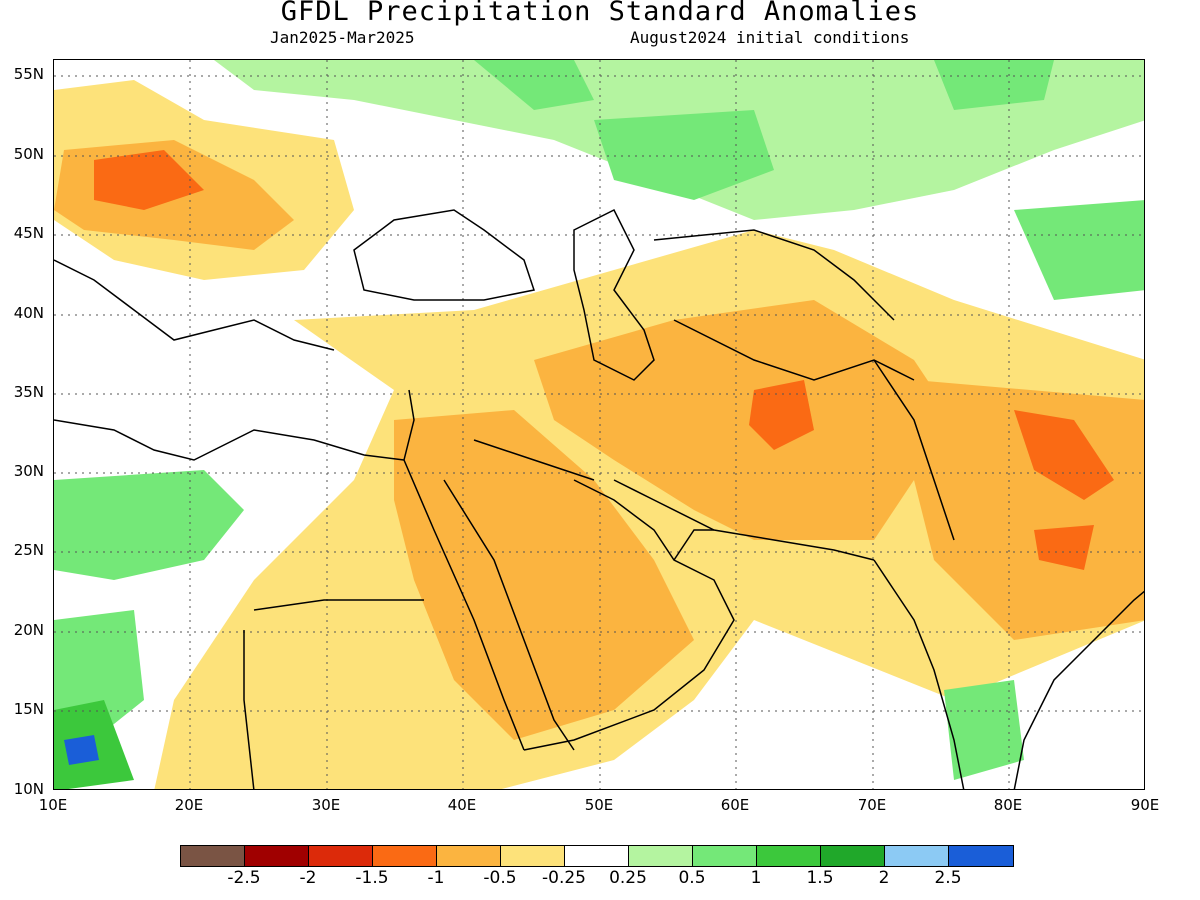 This screenshot has height=900, width=1200. Describe the element at coordinates (28, 74) in the screenshot. I see `lat-label-55n: 55N` at that location.